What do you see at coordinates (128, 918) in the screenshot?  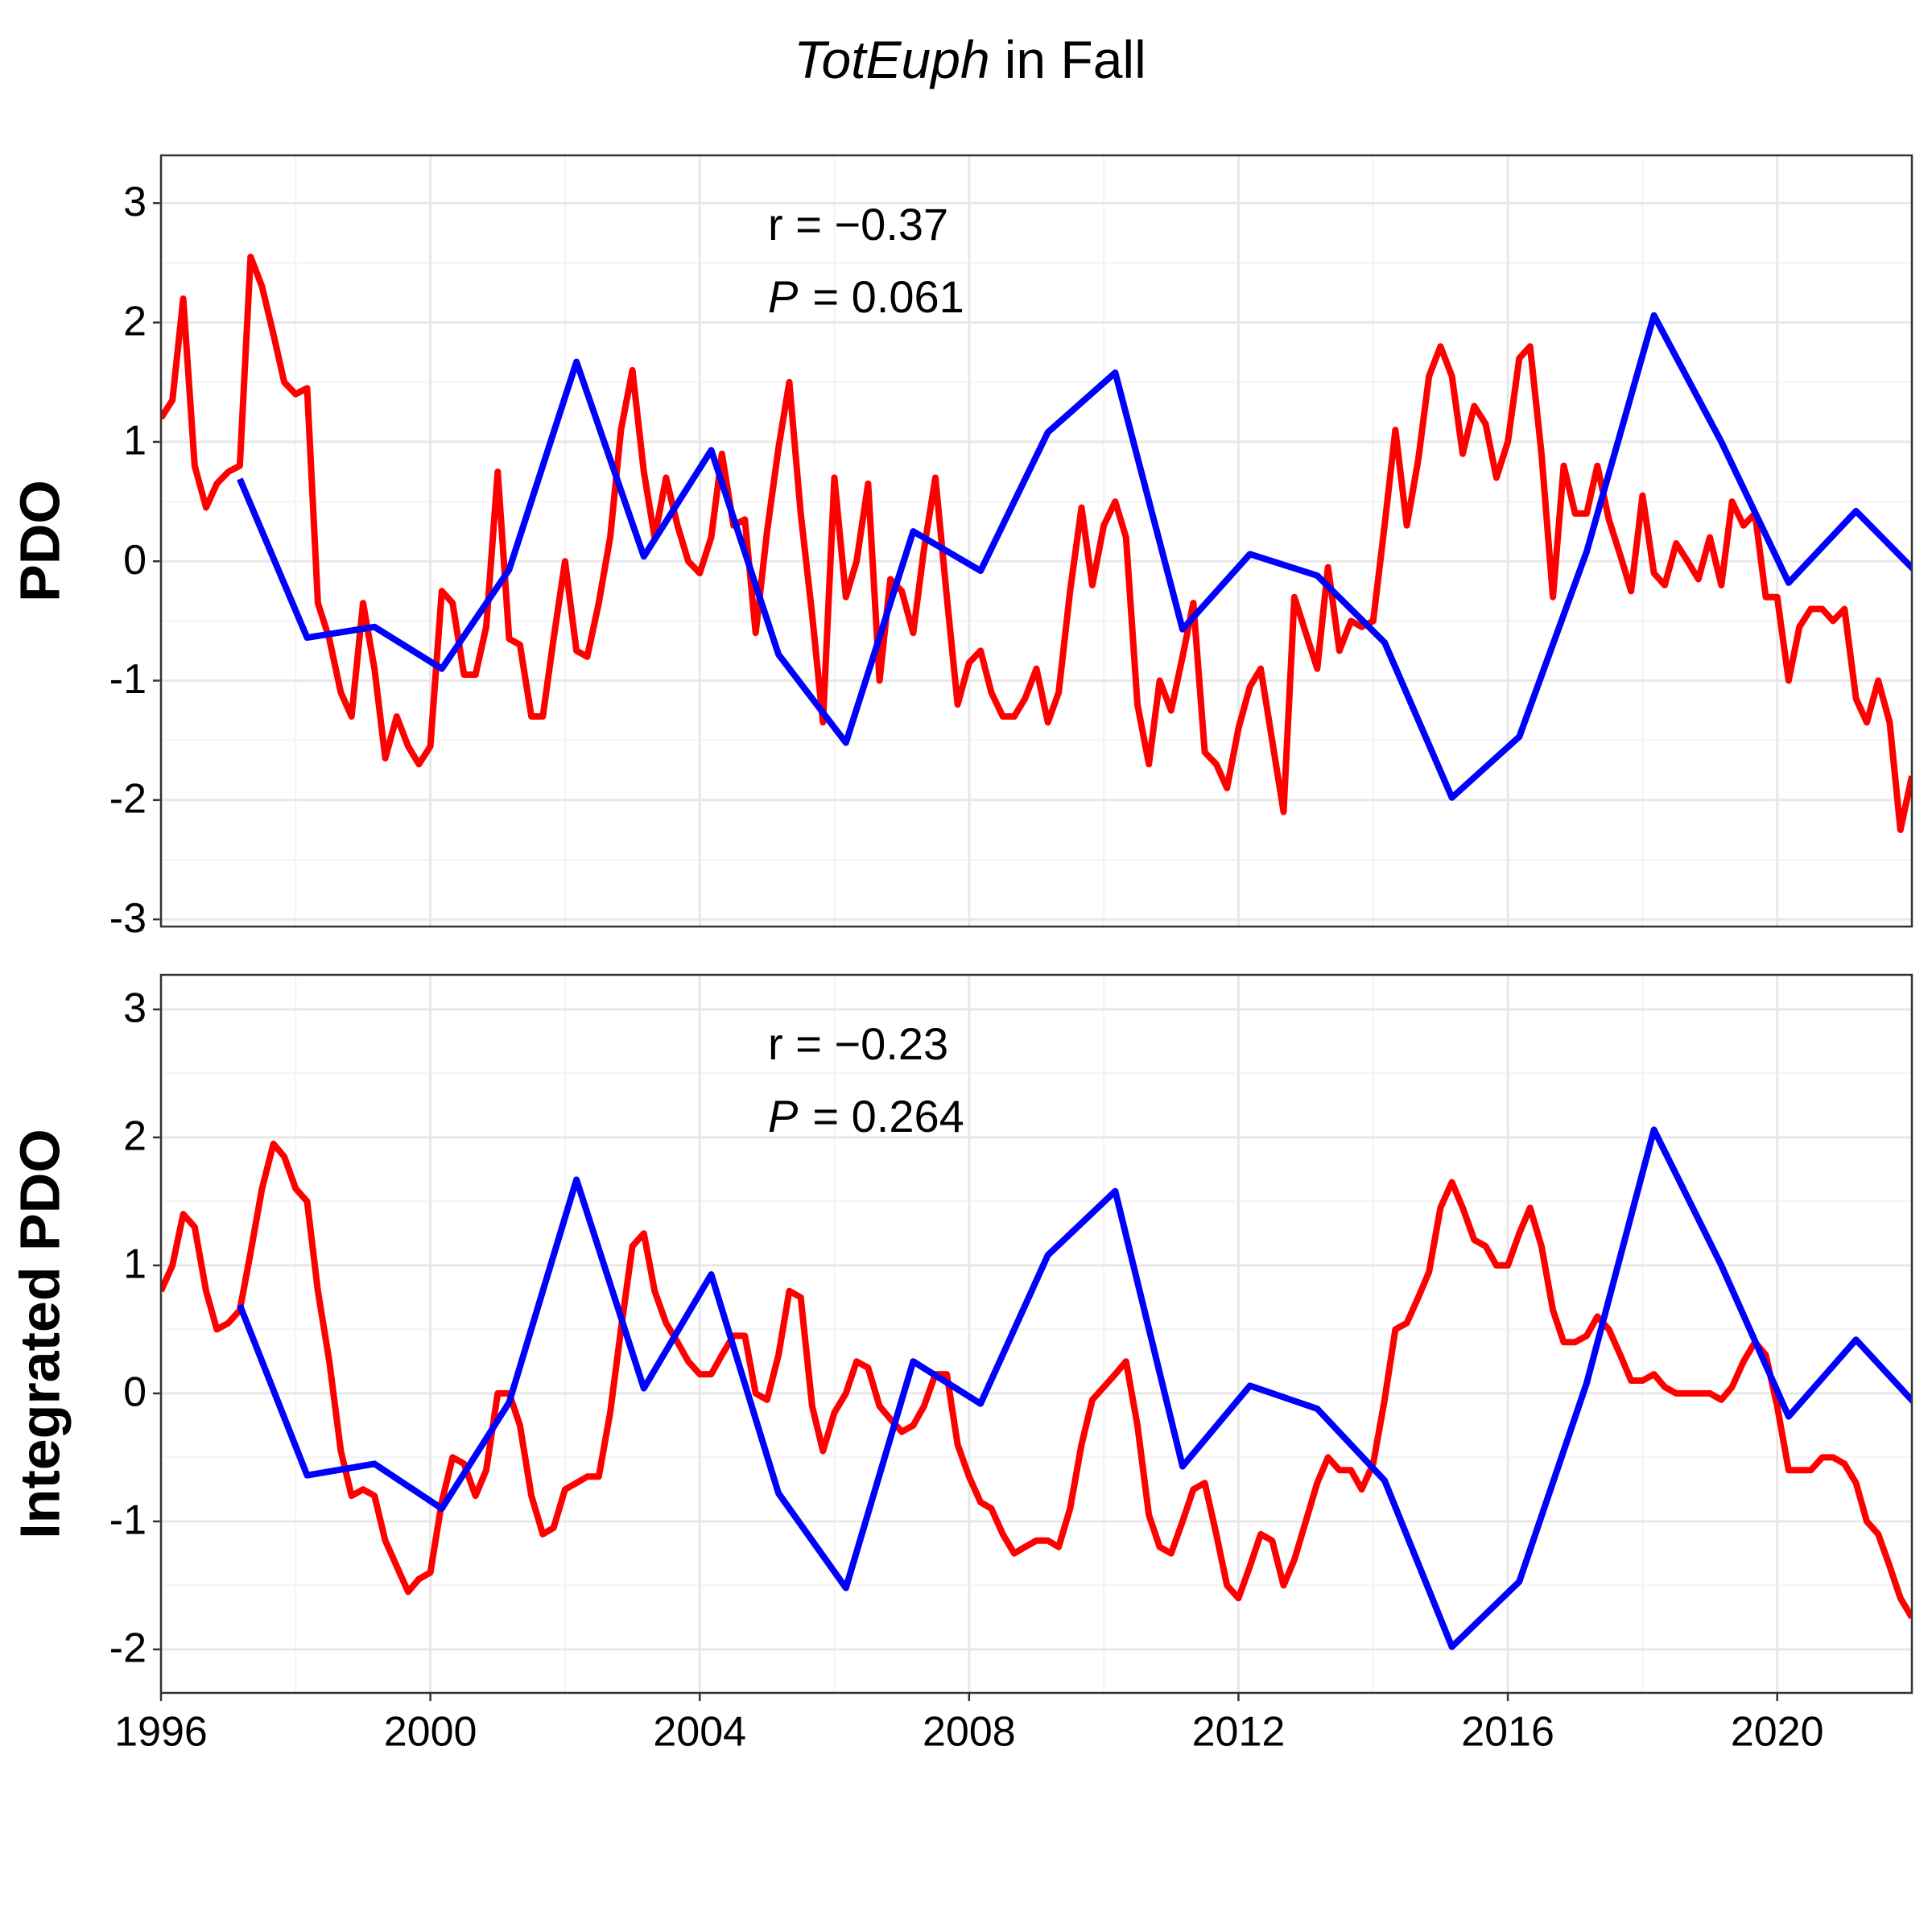 I see `y-tick-label: -3` at bounding box center [128, 918].